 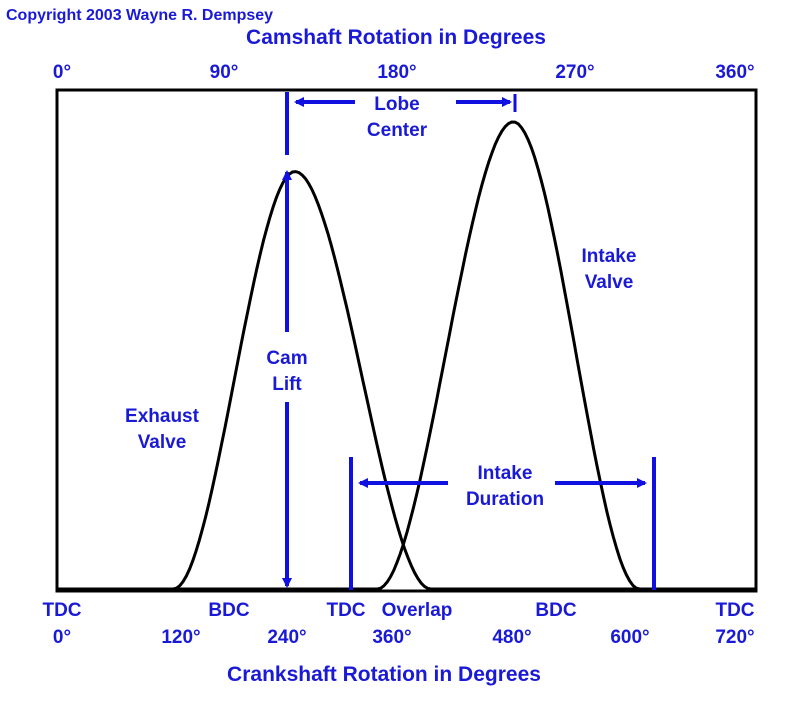 I want to click on cam-lift-label-line1: Cam, so click(x=286, y=358).